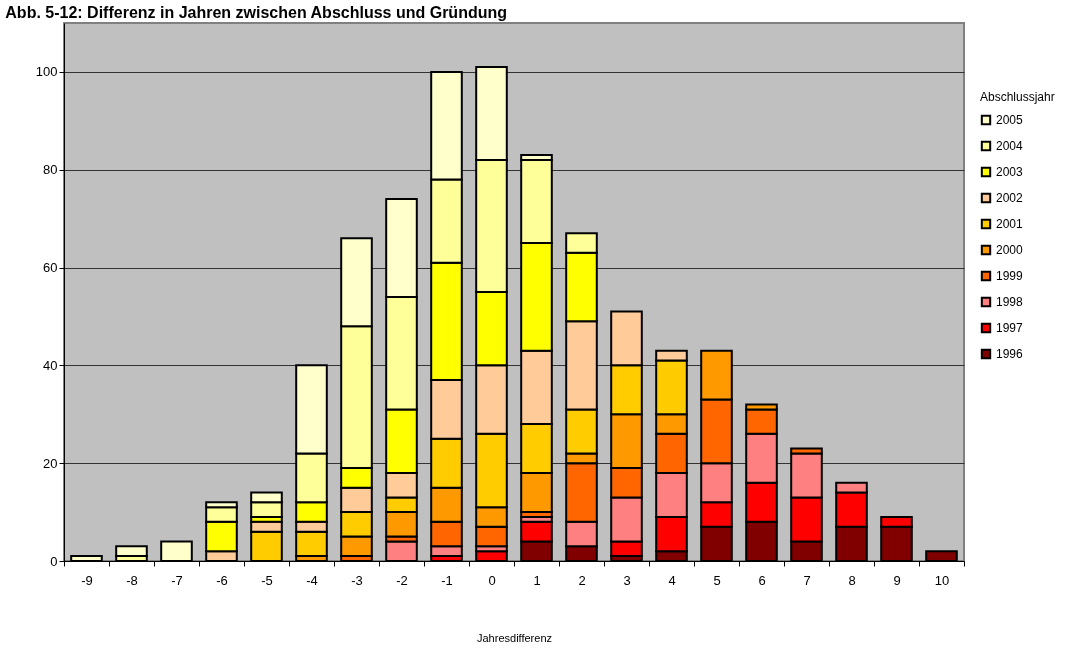 This screenshot has width=1089, height=653. Describe the element at coordinates (1010, 120) in the screenshot. I see `legend-label: 2005` at that location.